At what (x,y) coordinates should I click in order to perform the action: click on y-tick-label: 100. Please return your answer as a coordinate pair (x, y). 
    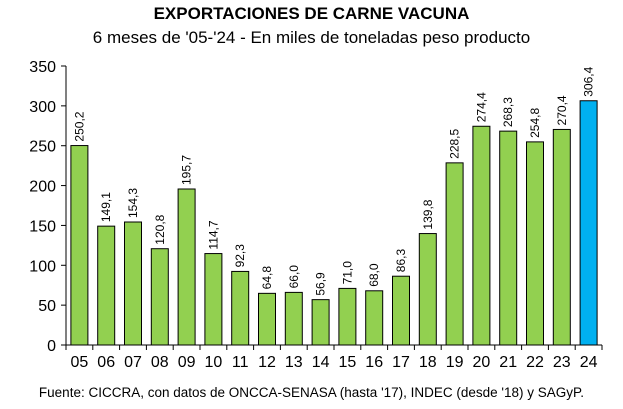
    Looking at the image, I should click on (42, 266).